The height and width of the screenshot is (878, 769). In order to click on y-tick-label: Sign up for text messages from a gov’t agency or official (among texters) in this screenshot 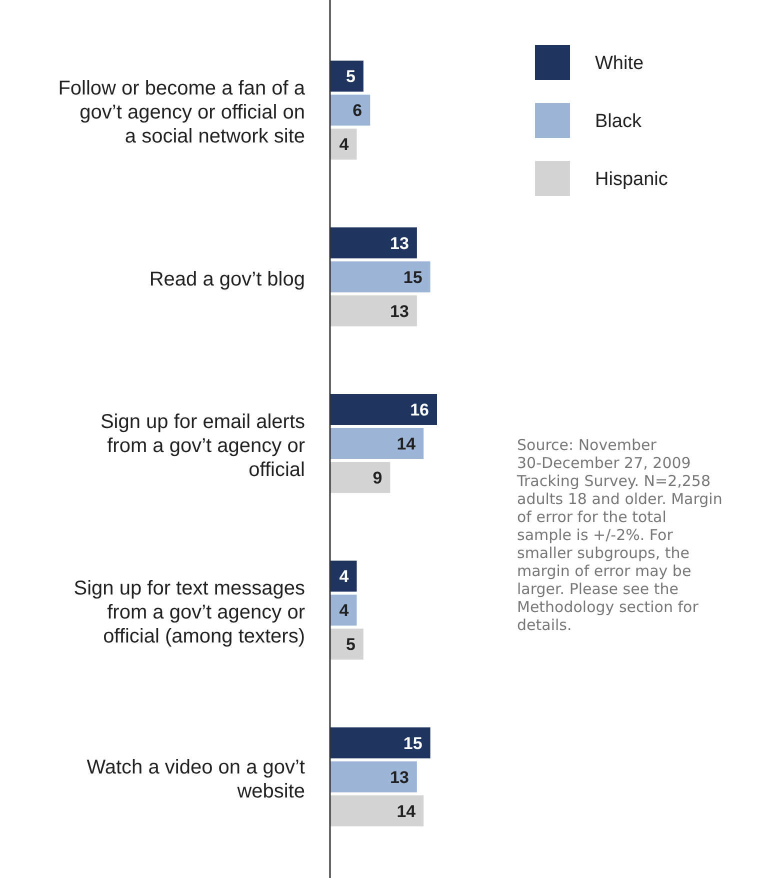, I will do `click(190, 613)`.